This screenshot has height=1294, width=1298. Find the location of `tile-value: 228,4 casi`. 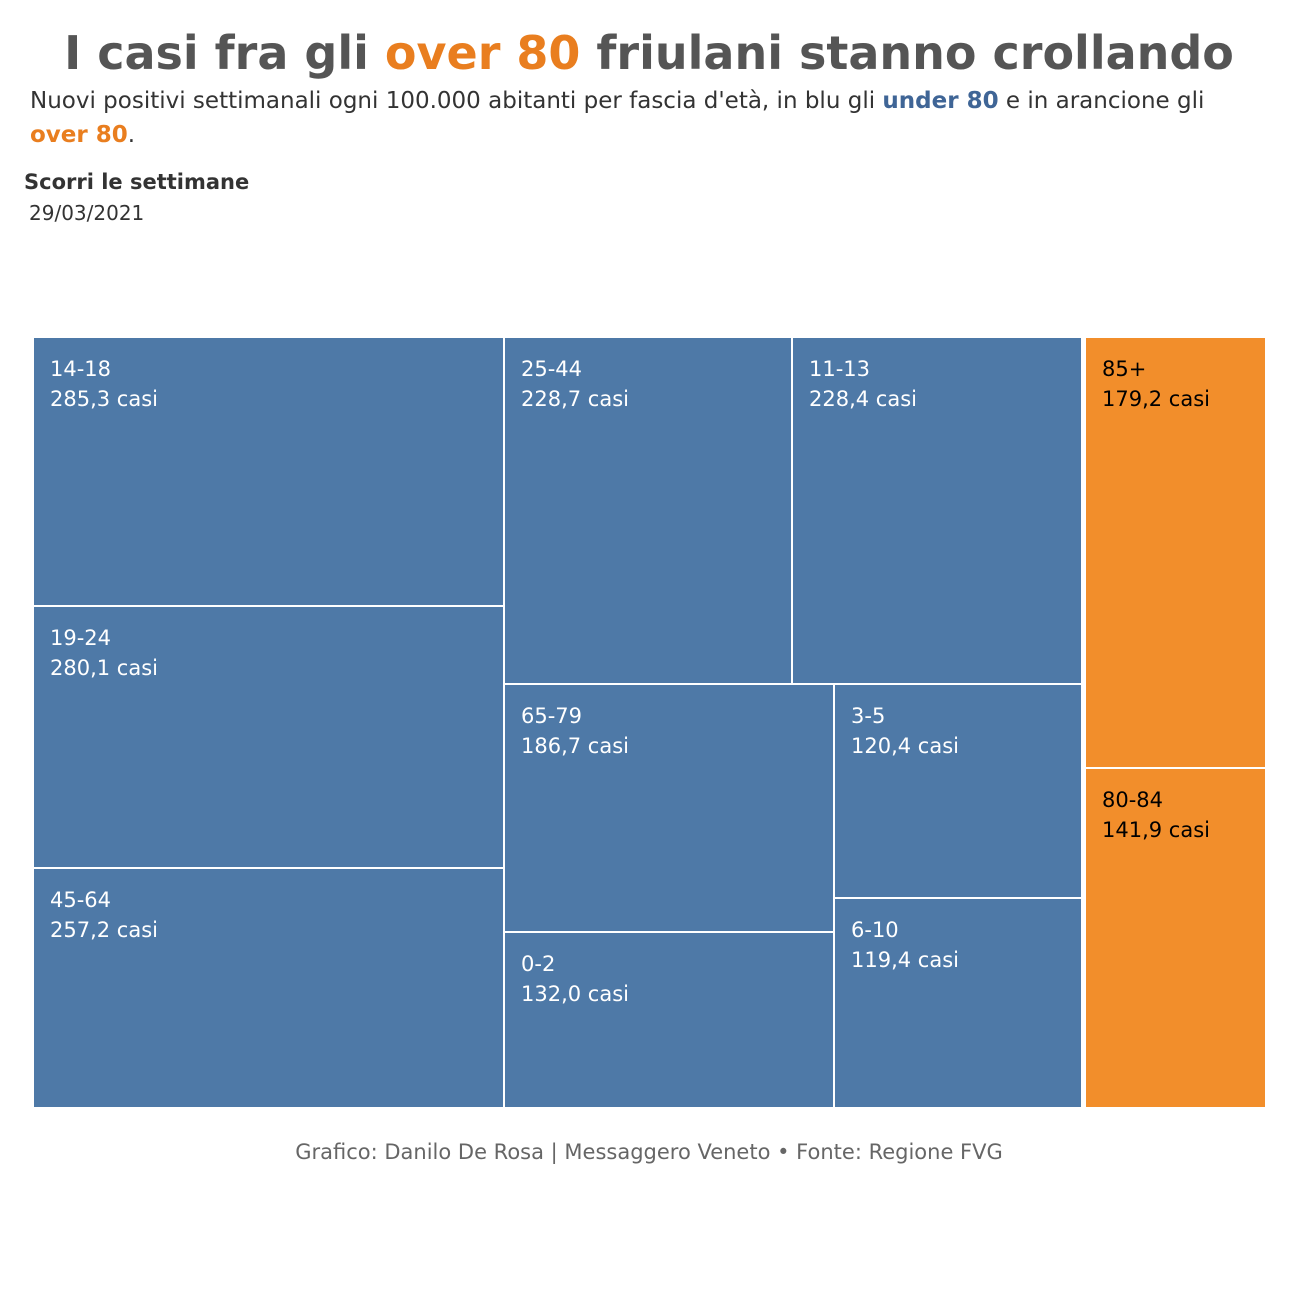

tile-value: 228,4 casi is located at coordinates (863, 399).